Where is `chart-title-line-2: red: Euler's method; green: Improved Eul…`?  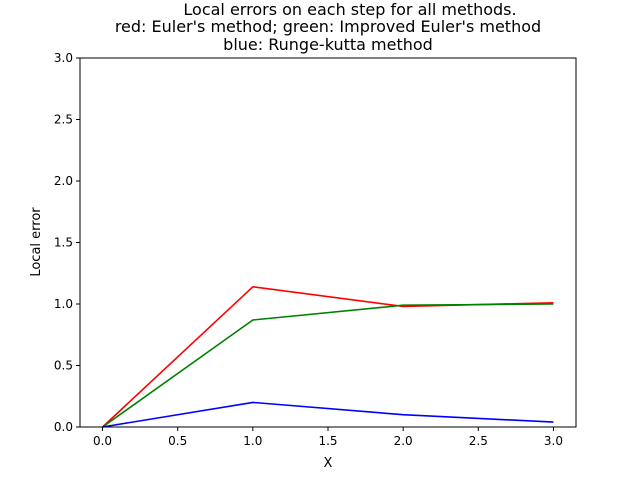 chart-title-line-2: red: Euler's method; green: Improved Eul… is located at coordinates (328, 26).